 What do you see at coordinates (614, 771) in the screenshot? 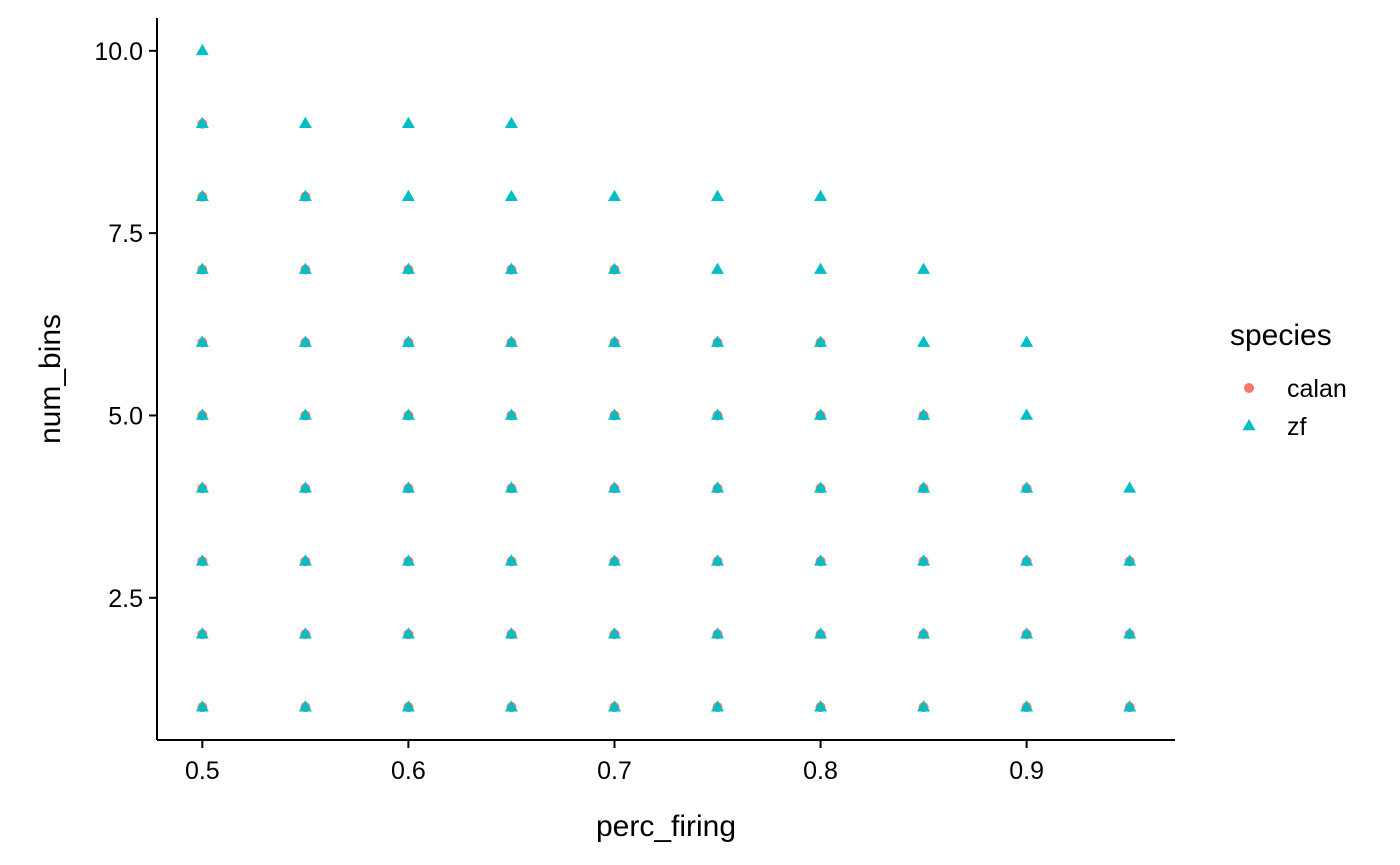
I see `x-tick-label: 0.7` at bounding box center [614, 771].